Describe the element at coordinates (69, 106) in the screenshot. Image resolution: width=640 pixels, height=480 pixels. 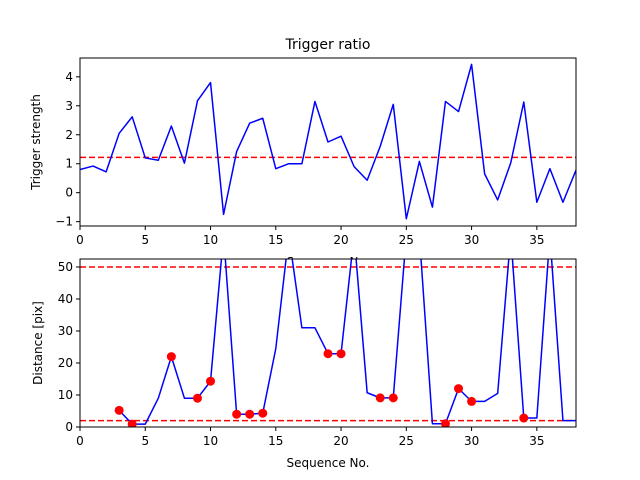
I see `y-tick-label: 3` at that location.